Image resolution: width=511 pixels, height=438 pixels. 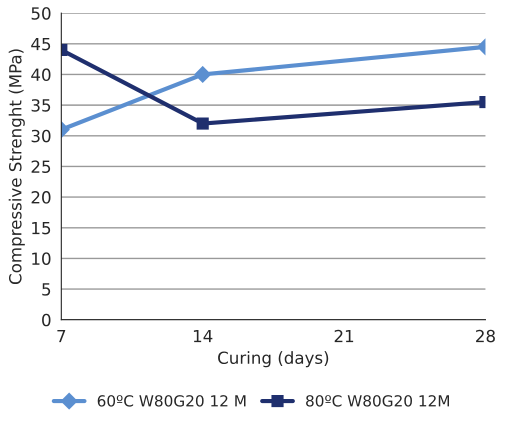 What do you see at coordinates (41, 197) in the screenshot?
I see `y-tick-label: 20` at bounding box center [41, 197].